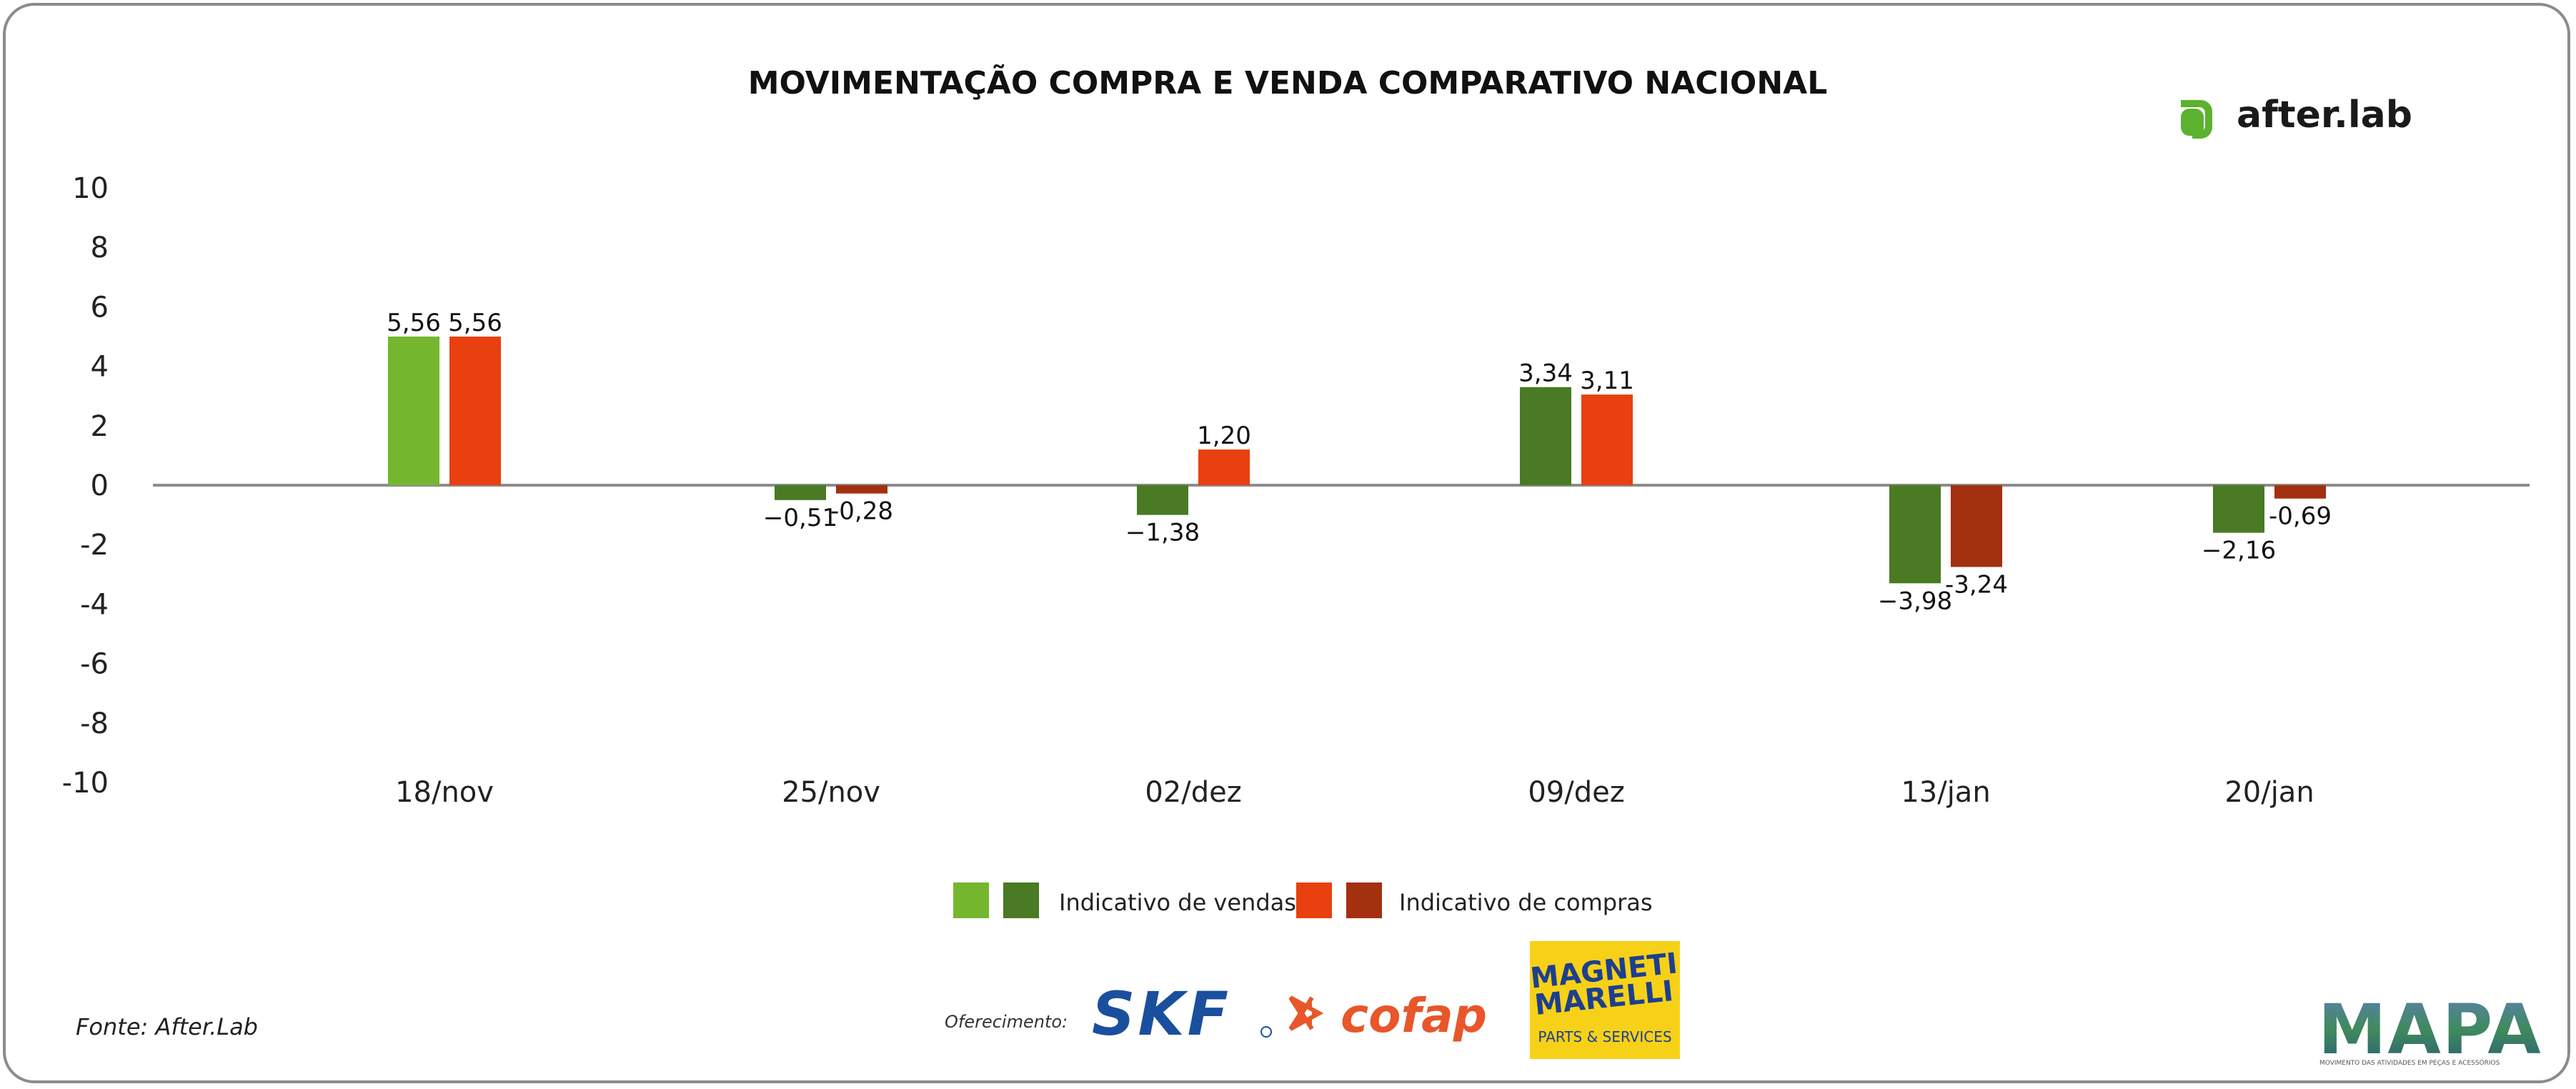 This screenshot has height=1089, width=2576. I want to click on skf-wordmark: SKF, so click(1161, 1014).